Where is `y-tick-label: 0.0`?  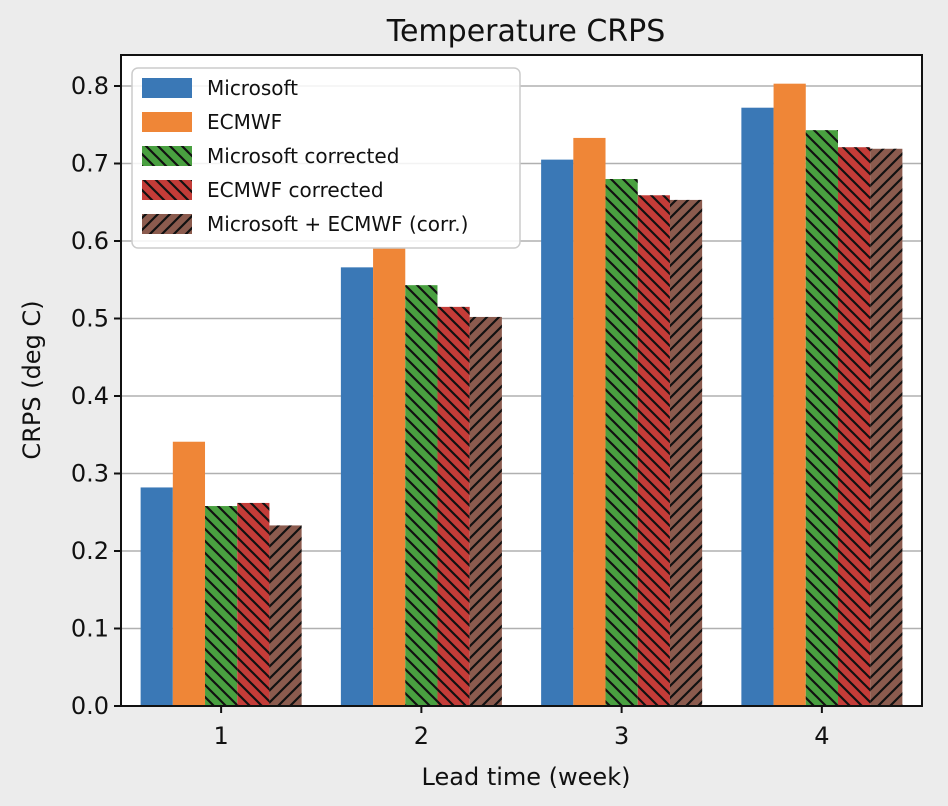 y-tick-label: 0.0 is located at coordinates (90, 706).